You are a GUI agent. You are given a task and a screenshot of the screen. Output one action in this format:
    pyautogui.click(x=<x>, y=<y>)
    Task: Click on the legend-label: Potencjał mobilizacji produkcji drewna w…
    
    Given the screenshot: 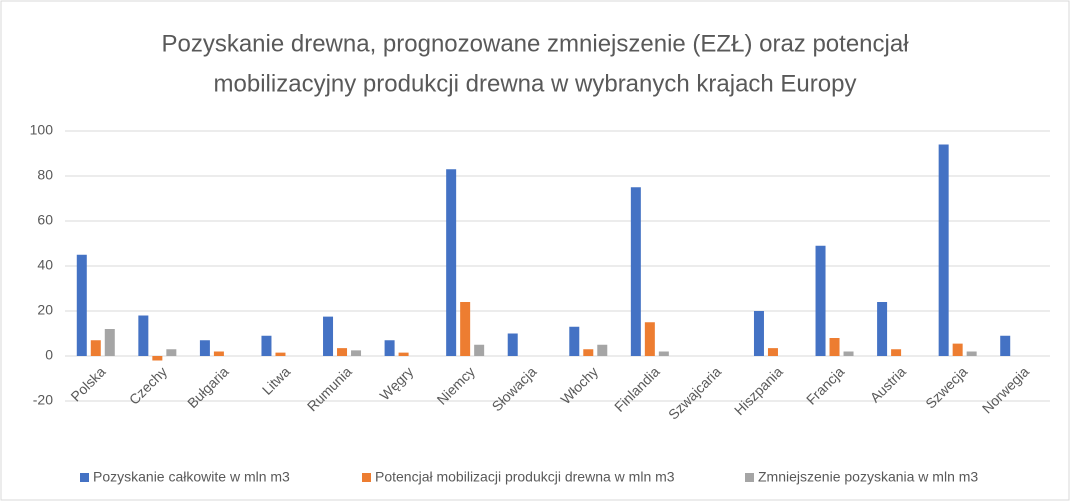 What is the action you would take?
    pyautogui.click(x=525, y=477)
    